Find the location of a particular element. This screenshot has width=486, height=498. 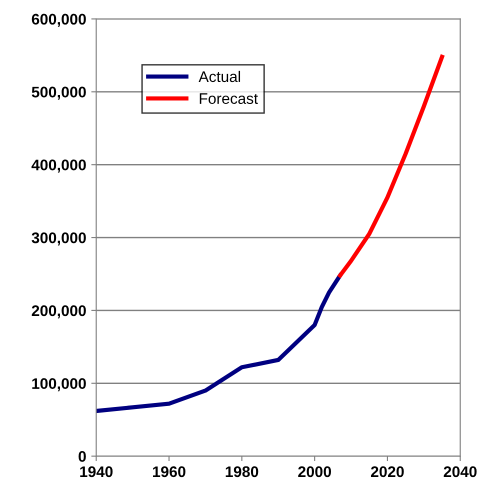

legend-label: Forecast is located at coordinates (229, 98).